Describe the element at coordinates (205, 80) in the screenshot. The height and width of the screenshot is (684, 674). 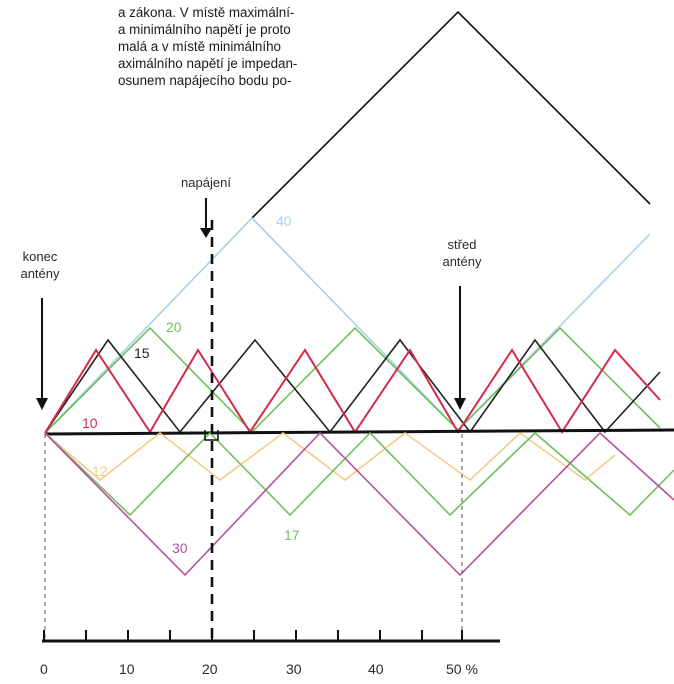
I see `text-line: osunem napájecího bodu po-` at that location.